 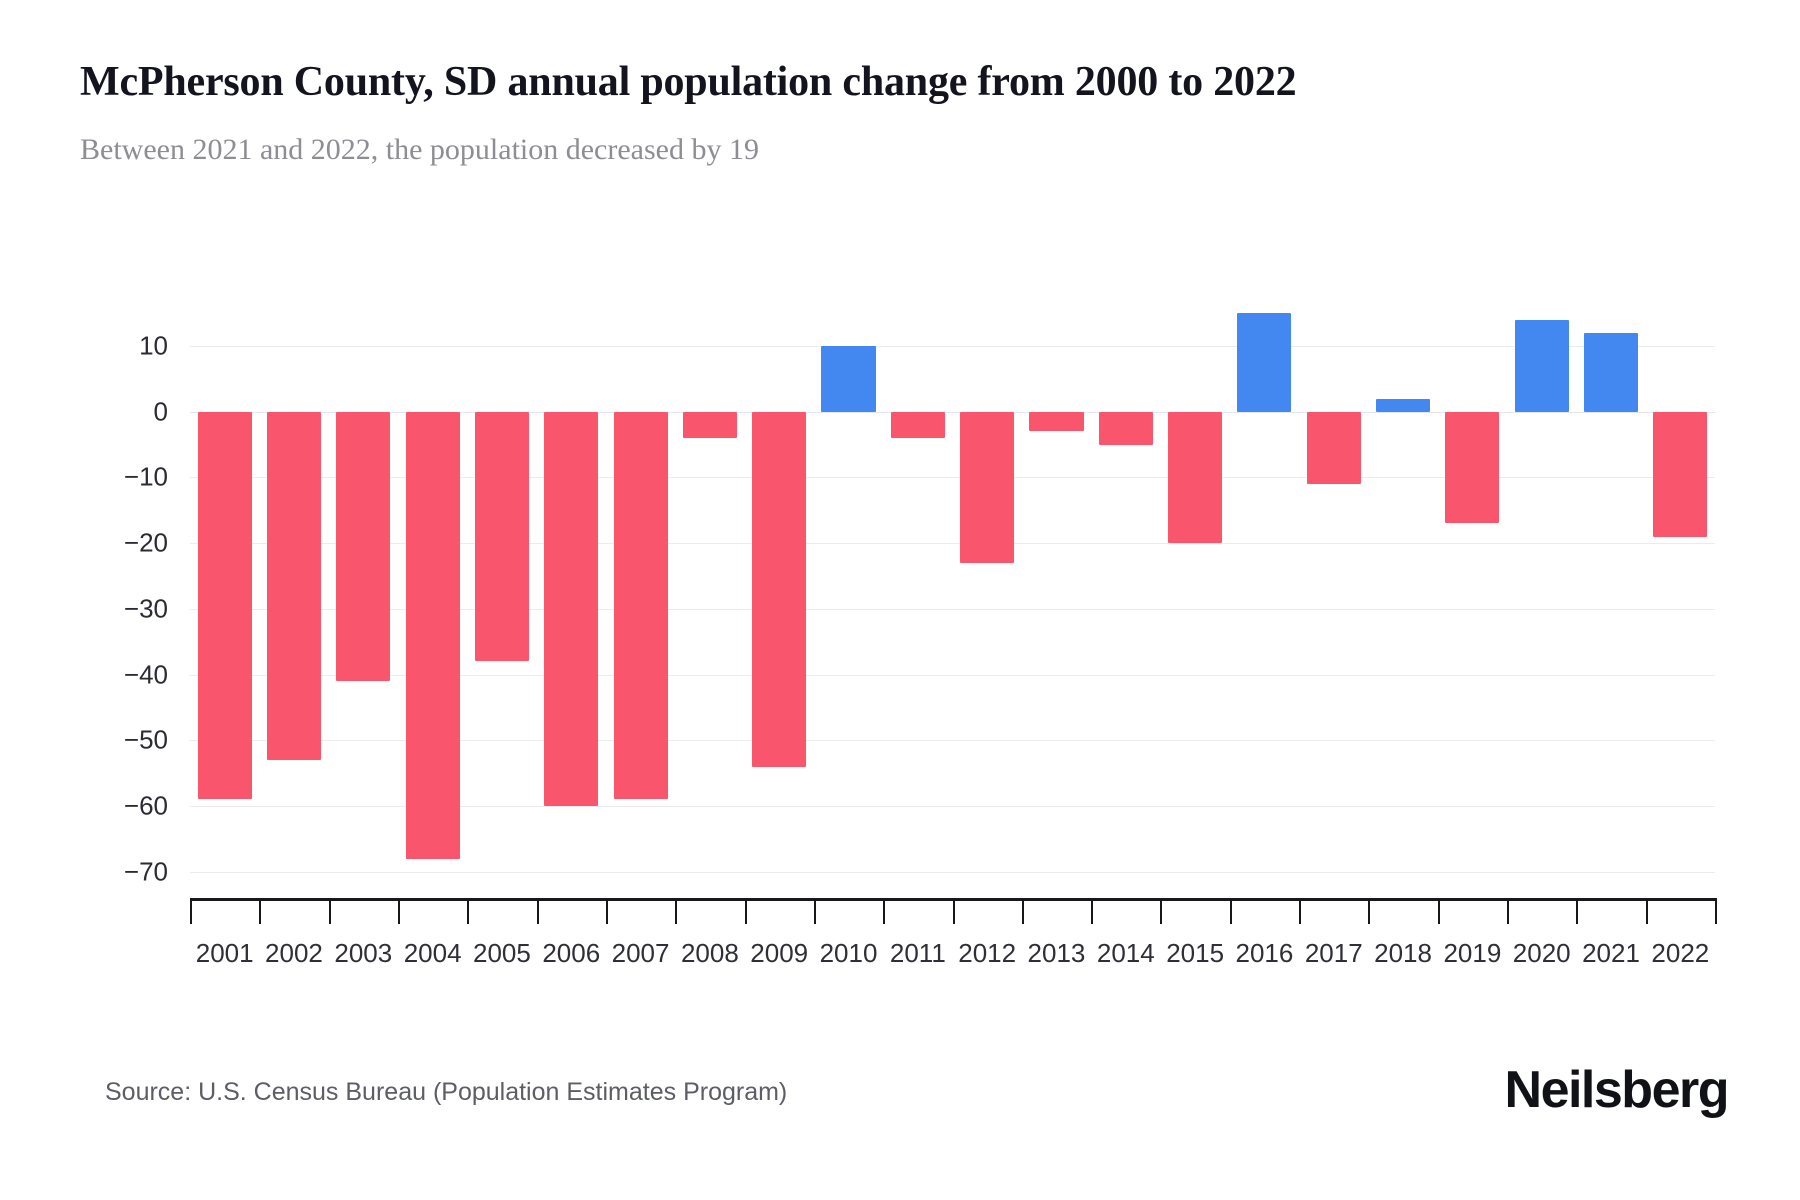 What do you see at coordinates (153, 345) in the screenshot?
I see `y-axis-tick-label: 10` at bounding box center [153, 345].